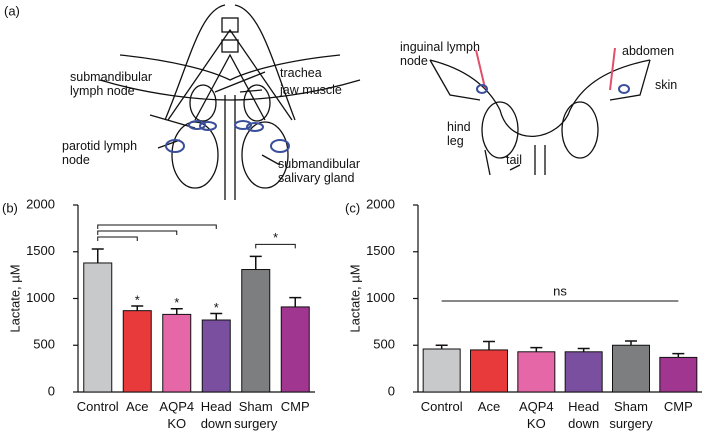 The image size is (707, 433). Describe the element at coordinates (459, 134) in the screenshot. I see `diagram-label: hind leg` at that location.